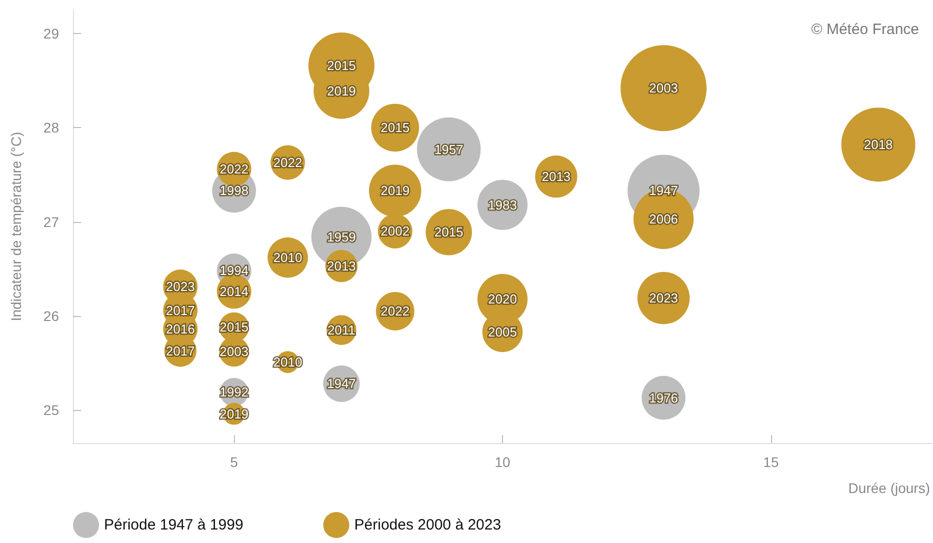  Describe the element at coordinates (771, 462) in the screenshot. I see `x-tick-label: 15` at that location.